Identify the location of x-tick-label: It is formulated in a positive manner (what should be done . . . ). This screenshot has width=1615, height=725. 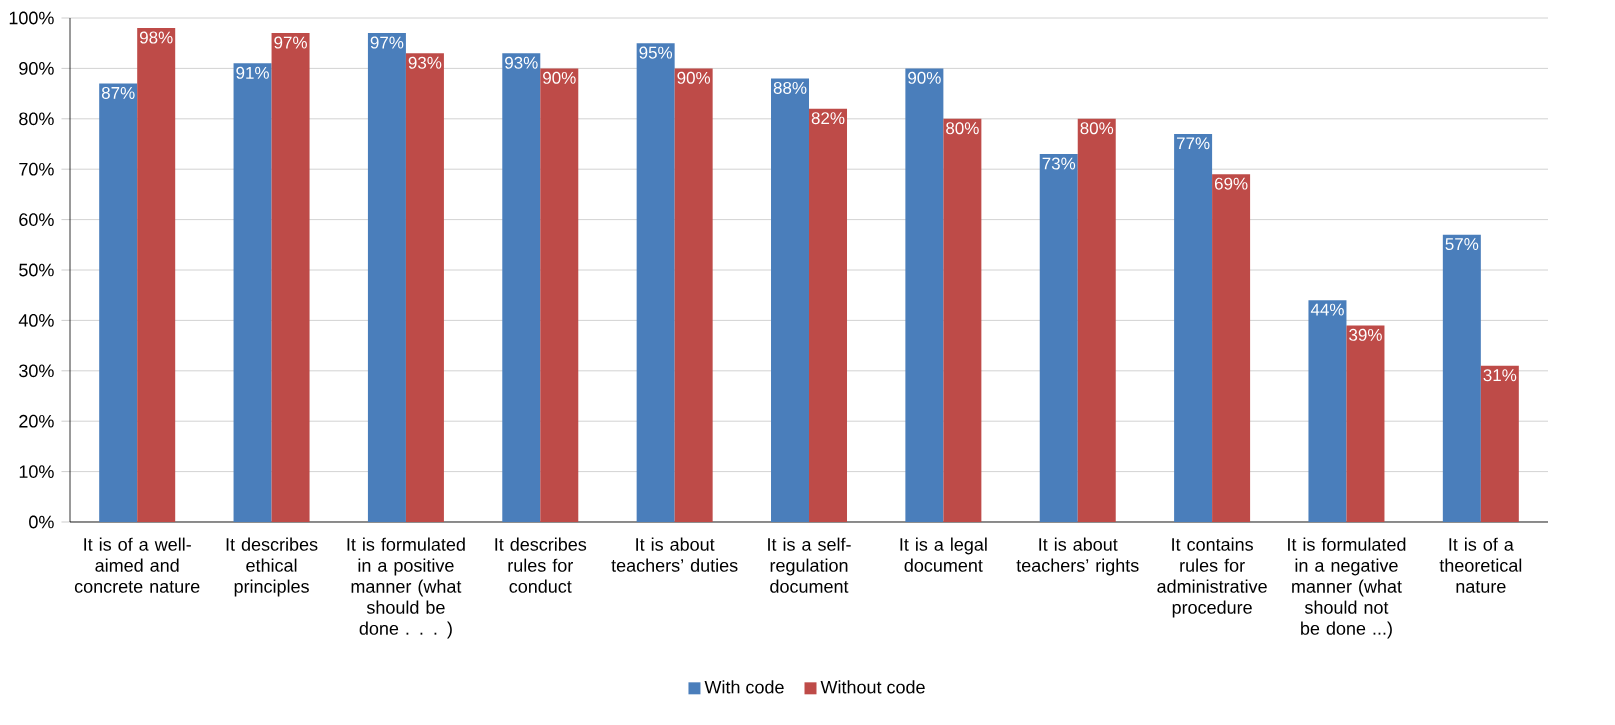
(406, 588).